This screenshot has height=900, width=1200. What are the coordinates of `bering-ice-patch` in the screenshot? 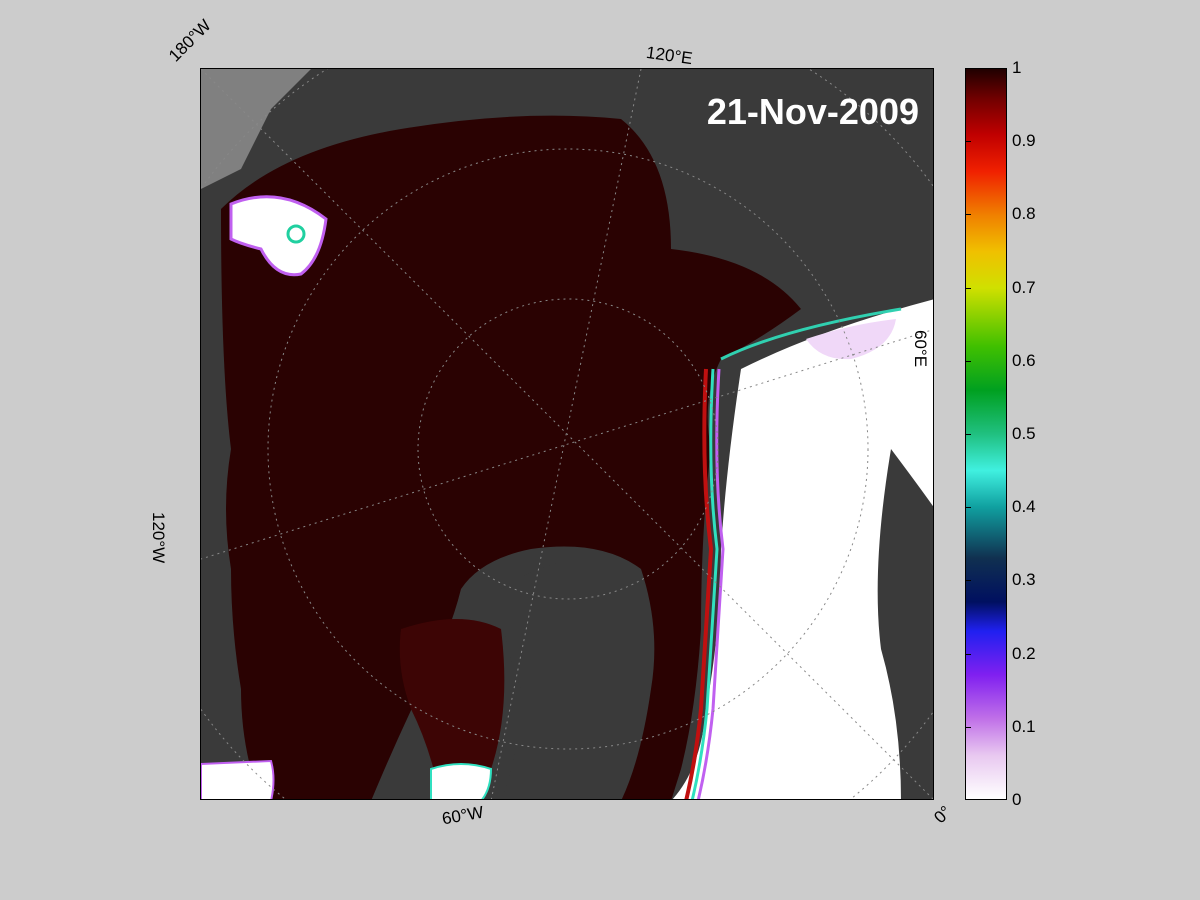 It's located at (296, 234).